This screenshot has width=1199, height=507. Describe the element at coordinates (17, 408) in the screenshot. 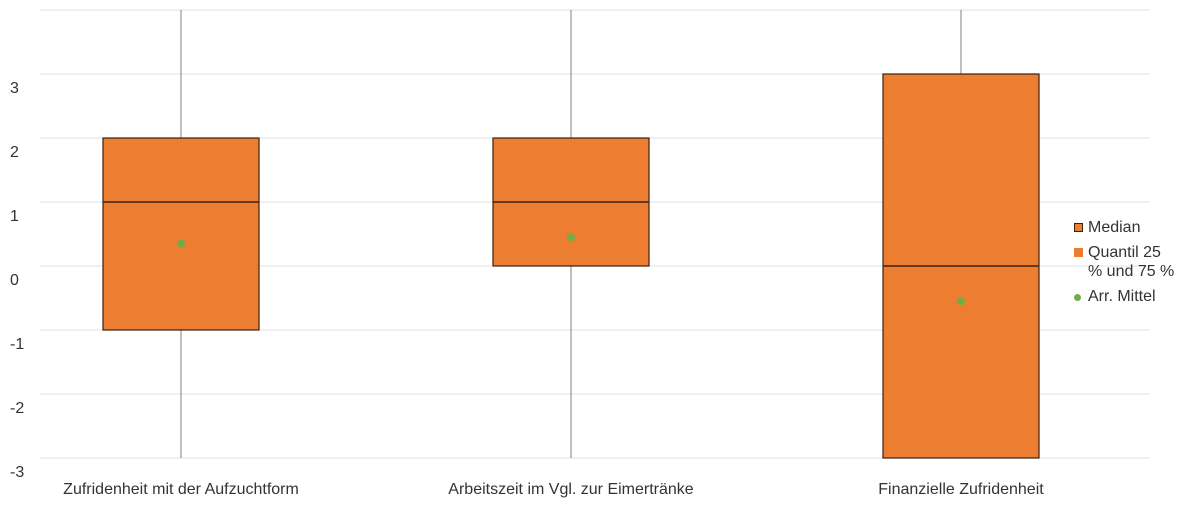

I see `y-tick-label: -2` at that location.